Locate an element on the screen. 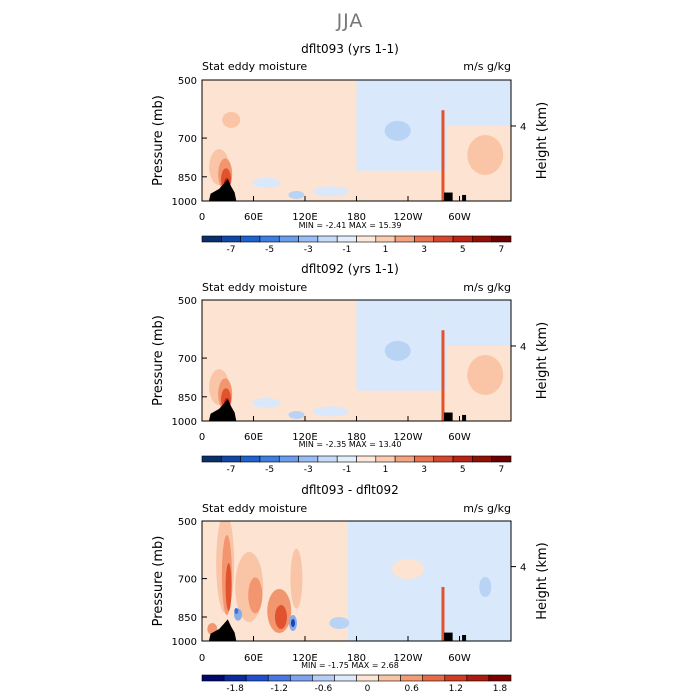 This screenshot has height=700, width=700. panel-title: dflt093 - dflt092 is located at coordinates (350, 490).